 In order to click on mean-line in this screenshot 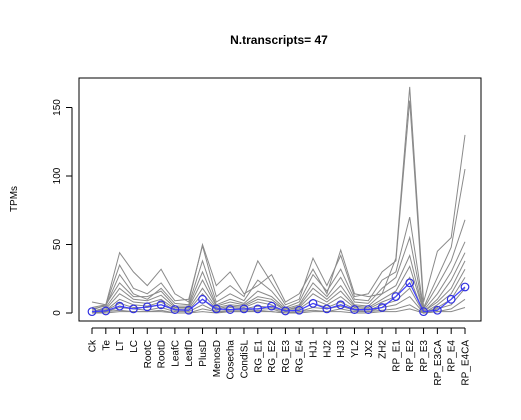, I will do `click(278, 297)`.